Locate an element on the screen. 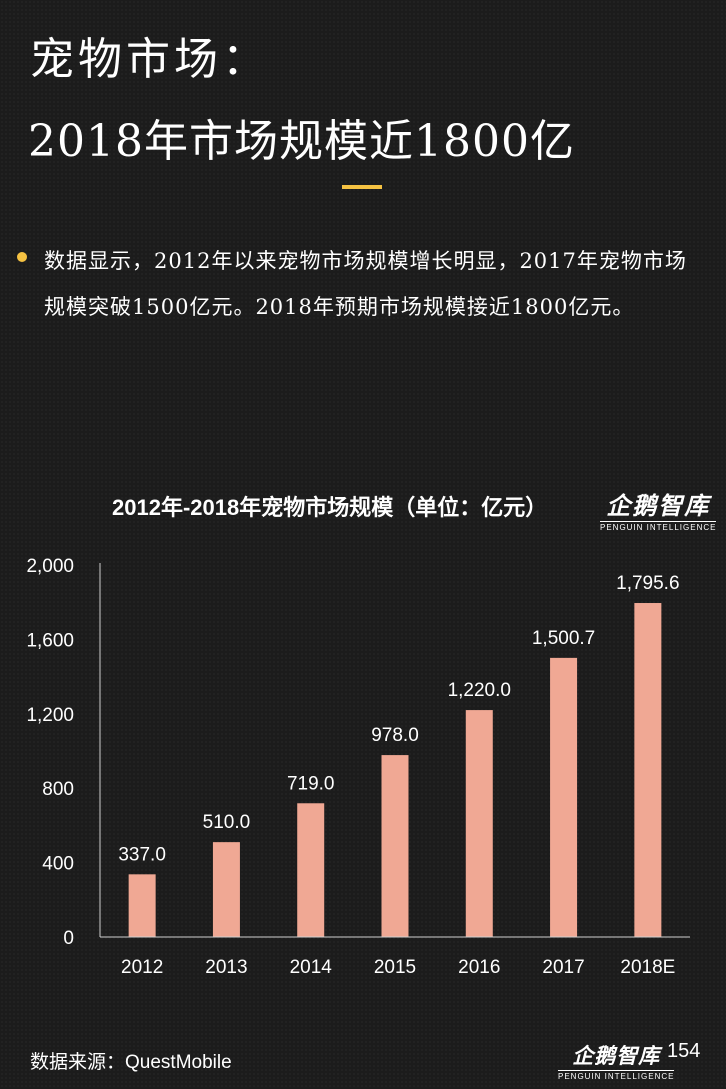 This screenshot has width=726, height=1089. footer-logo-subtitle: PENGUIN INTELLIGENCE is located at coordinates (616, 1075).